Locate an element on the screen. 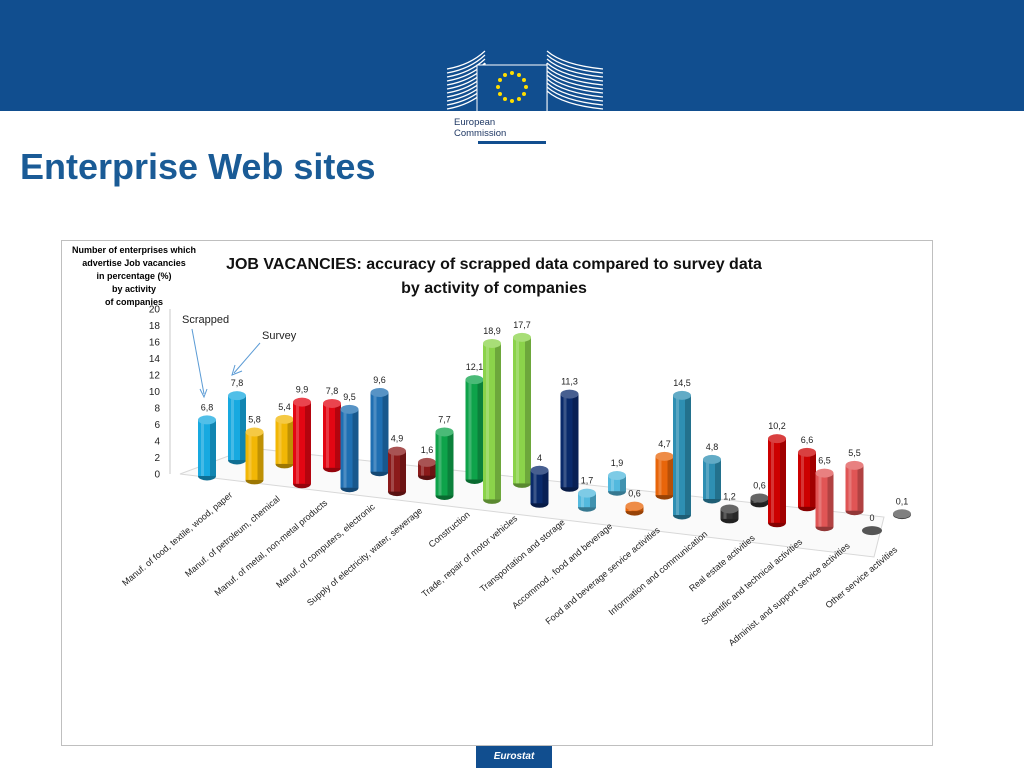 This screenshot has height=768, width=1024. bar-body is located at coordinates (729, 514).